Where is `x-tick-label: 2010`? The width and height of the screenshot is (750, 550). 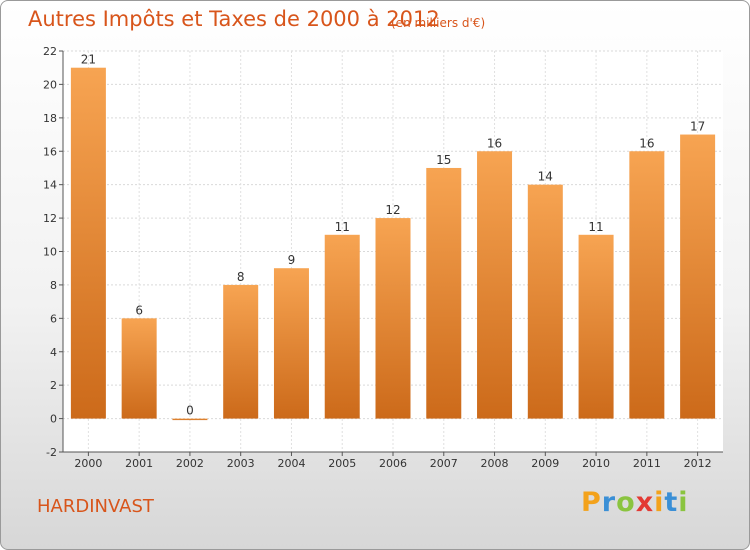 x-tick-label: 2010 is located at coordinates (596, 463).